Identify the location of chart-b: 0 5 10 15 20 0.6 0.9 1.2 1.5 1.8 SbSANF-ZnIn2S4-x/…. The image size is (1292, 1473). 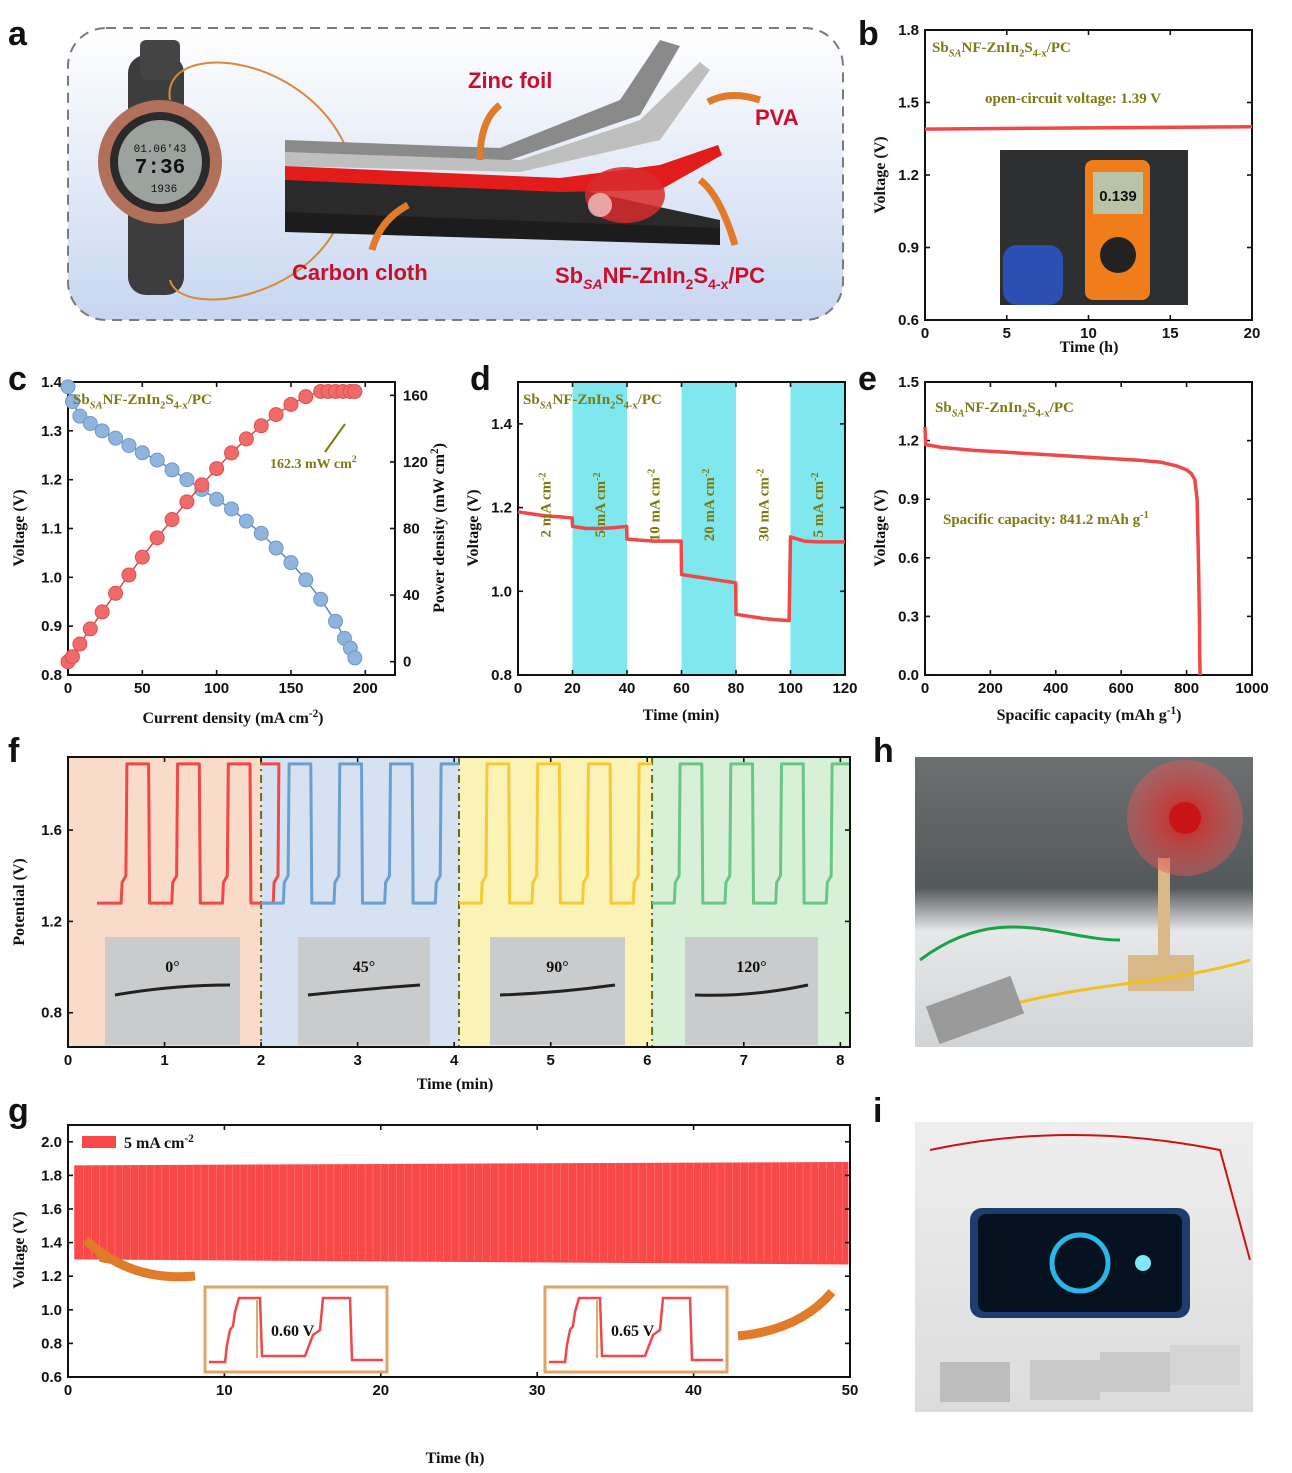
(1066, 189).